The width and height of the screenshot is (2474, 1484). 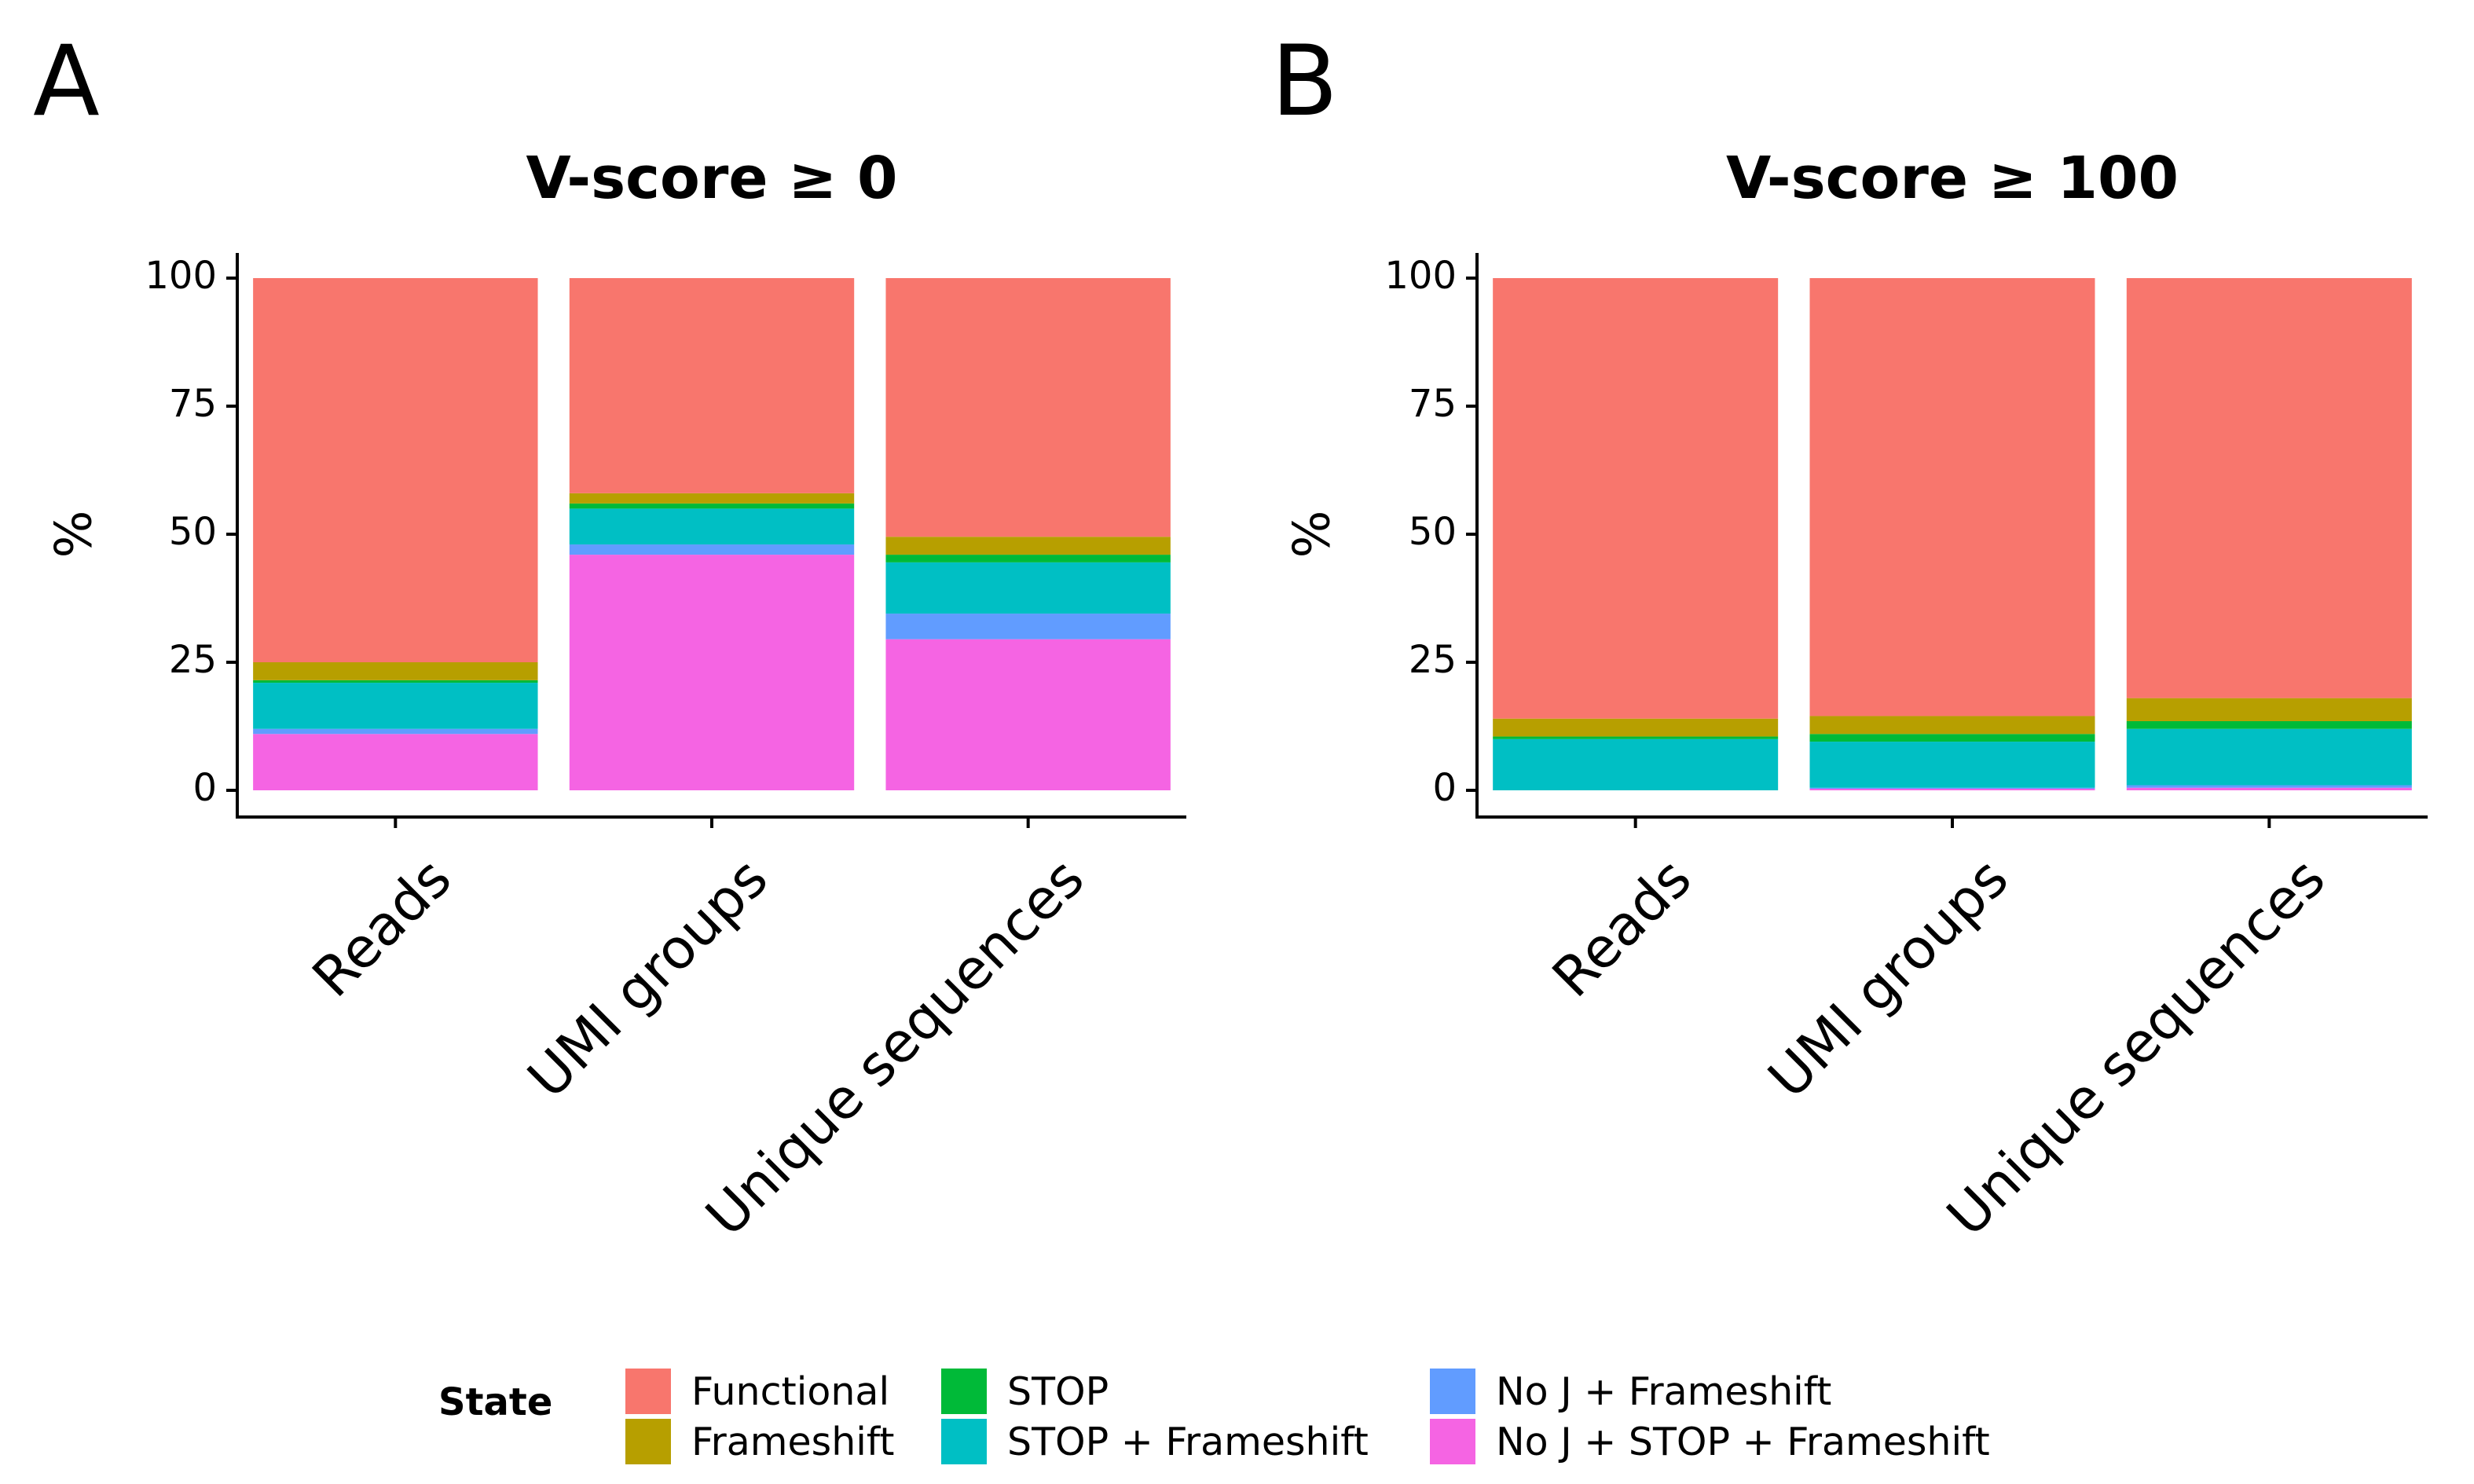 I want to click on legend-item: No J + Frameshift, so click(x=1631, y=1391).